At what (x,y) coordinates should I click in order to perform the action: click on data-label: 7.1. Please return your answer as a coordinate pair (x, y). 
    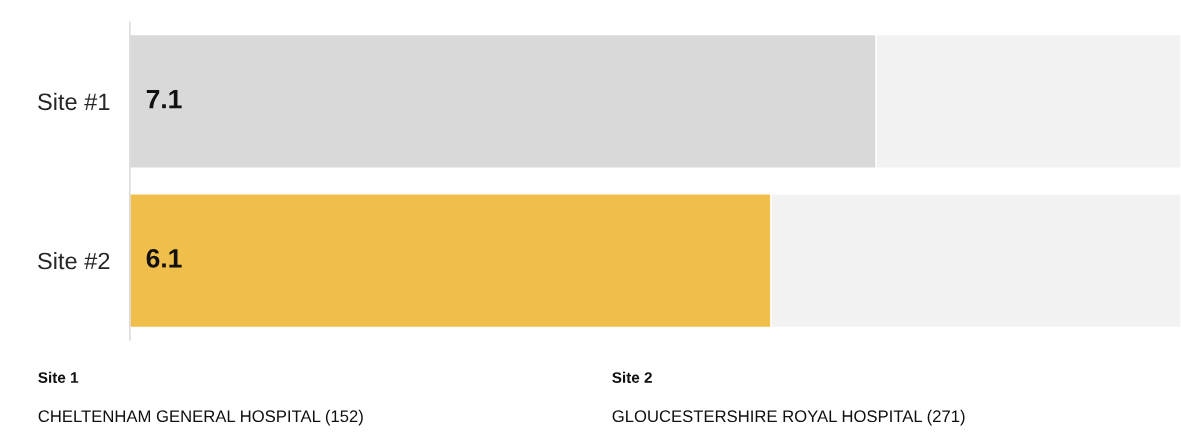
    Looking at the image, I should click on (164, 99).